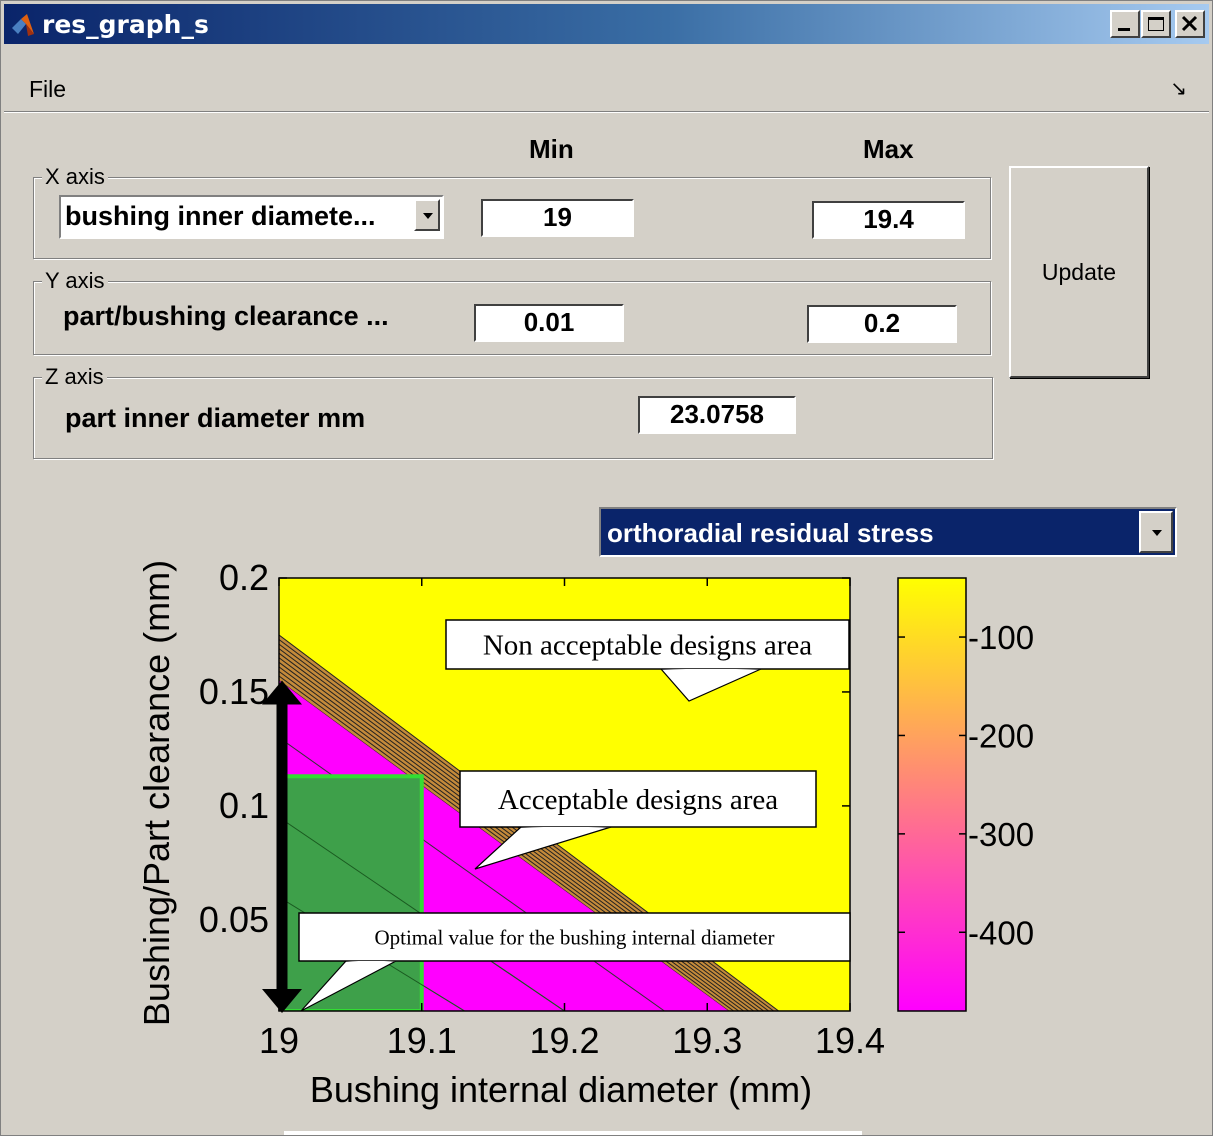  I want to click on transition-band, so click(529, 822).